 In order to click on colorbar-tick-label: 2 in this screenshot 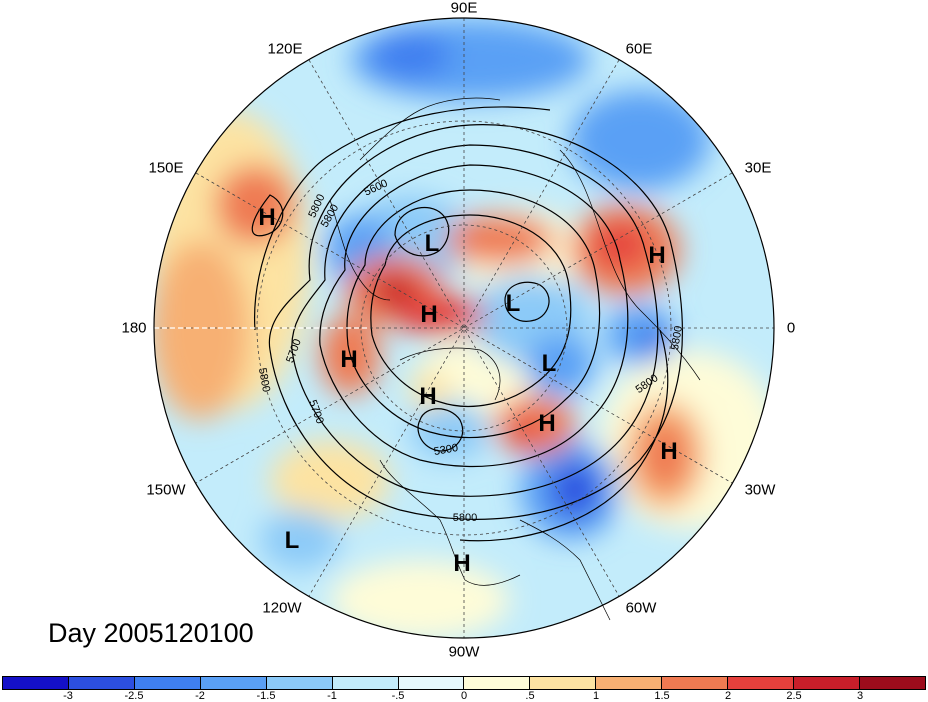, I will do `click(728, 696)`.